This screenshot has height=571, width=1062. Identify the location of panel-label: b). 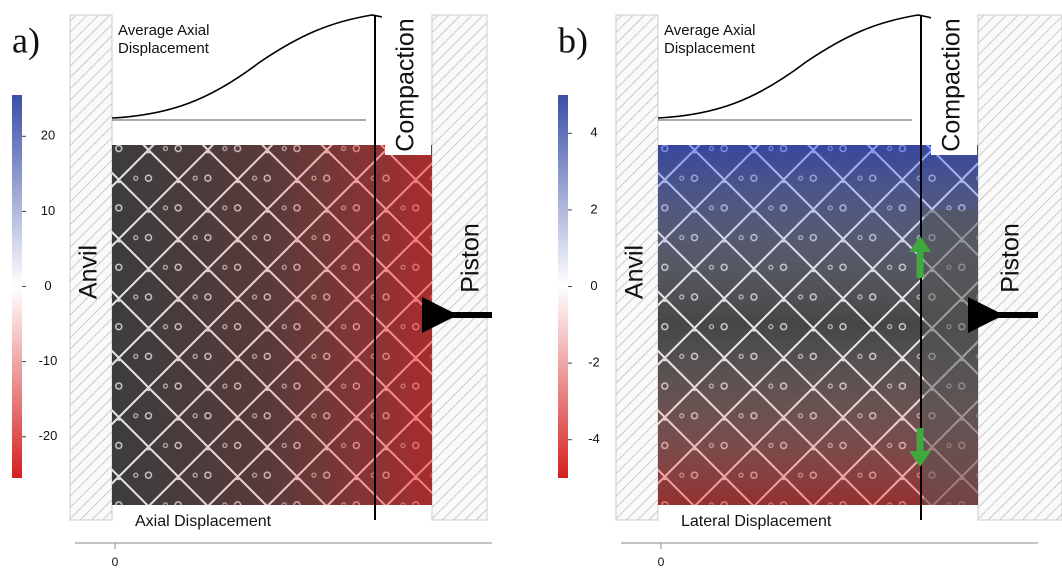
(573, 40).